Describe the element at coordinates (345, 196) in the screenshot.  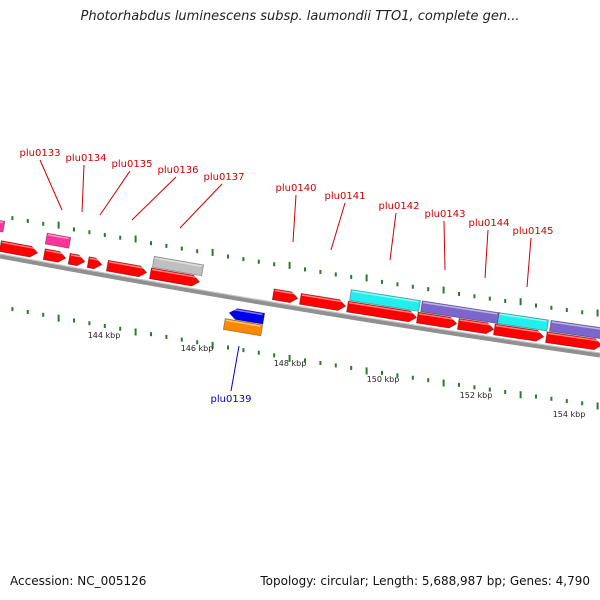
I see `gene-label-plu0141: plu0141` at that location.